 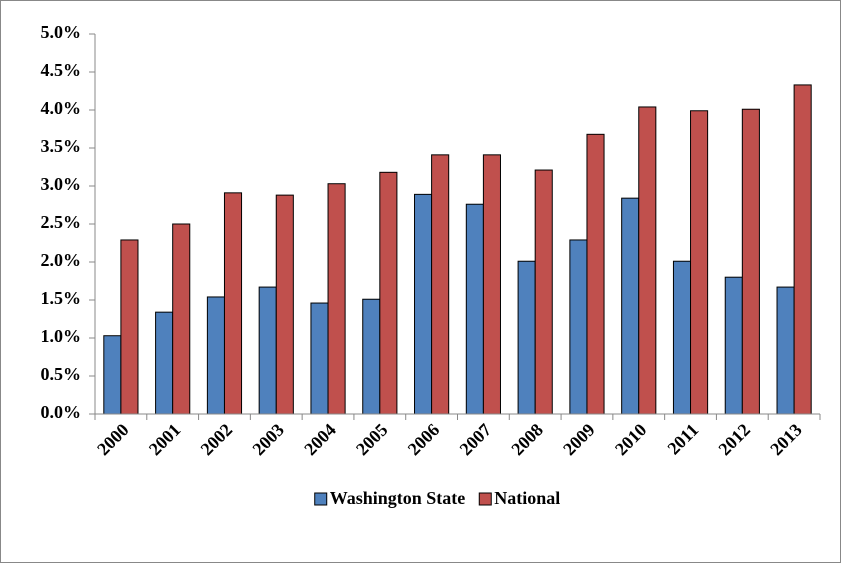 I want to click on legend-label: Washington State, so click(x=398, y=498).